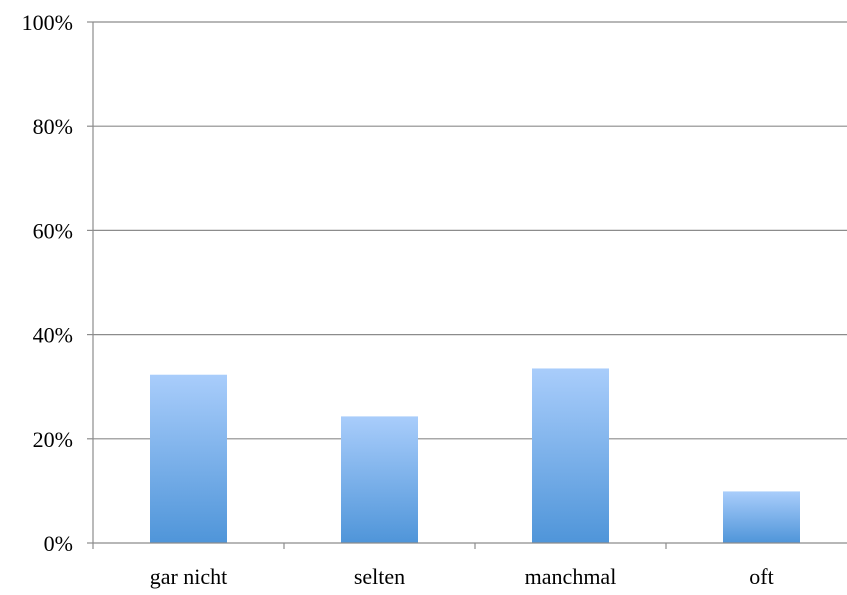 The height and width of the screenshot is (595, 847). Describe the element at coordinates (761, 576) in the screenshot. I see `x-tick-label: oft` at that location.